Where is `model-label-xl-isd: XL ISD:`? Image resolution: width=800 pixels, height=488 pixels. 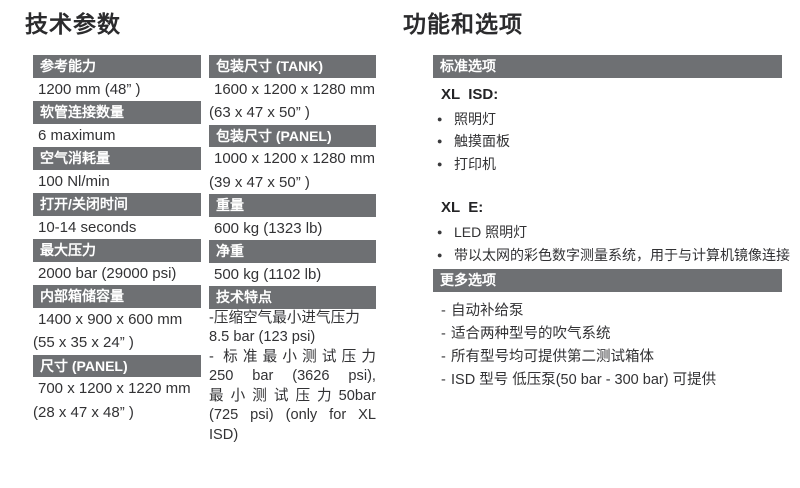
model-label-xl-isd: XL ISD: is located at coordinates (470, 94).